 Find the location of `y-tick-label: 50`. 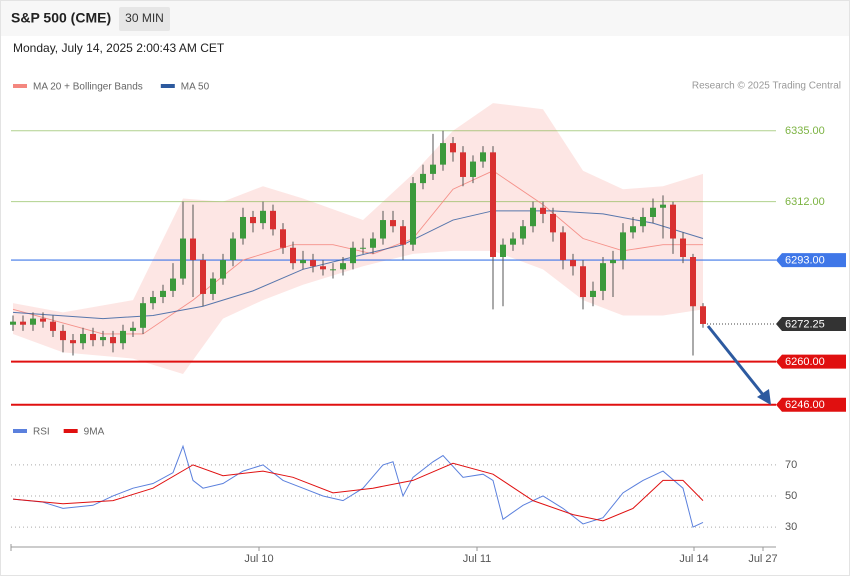

y-tick-label: 50 is located at coordinates (791, 496).